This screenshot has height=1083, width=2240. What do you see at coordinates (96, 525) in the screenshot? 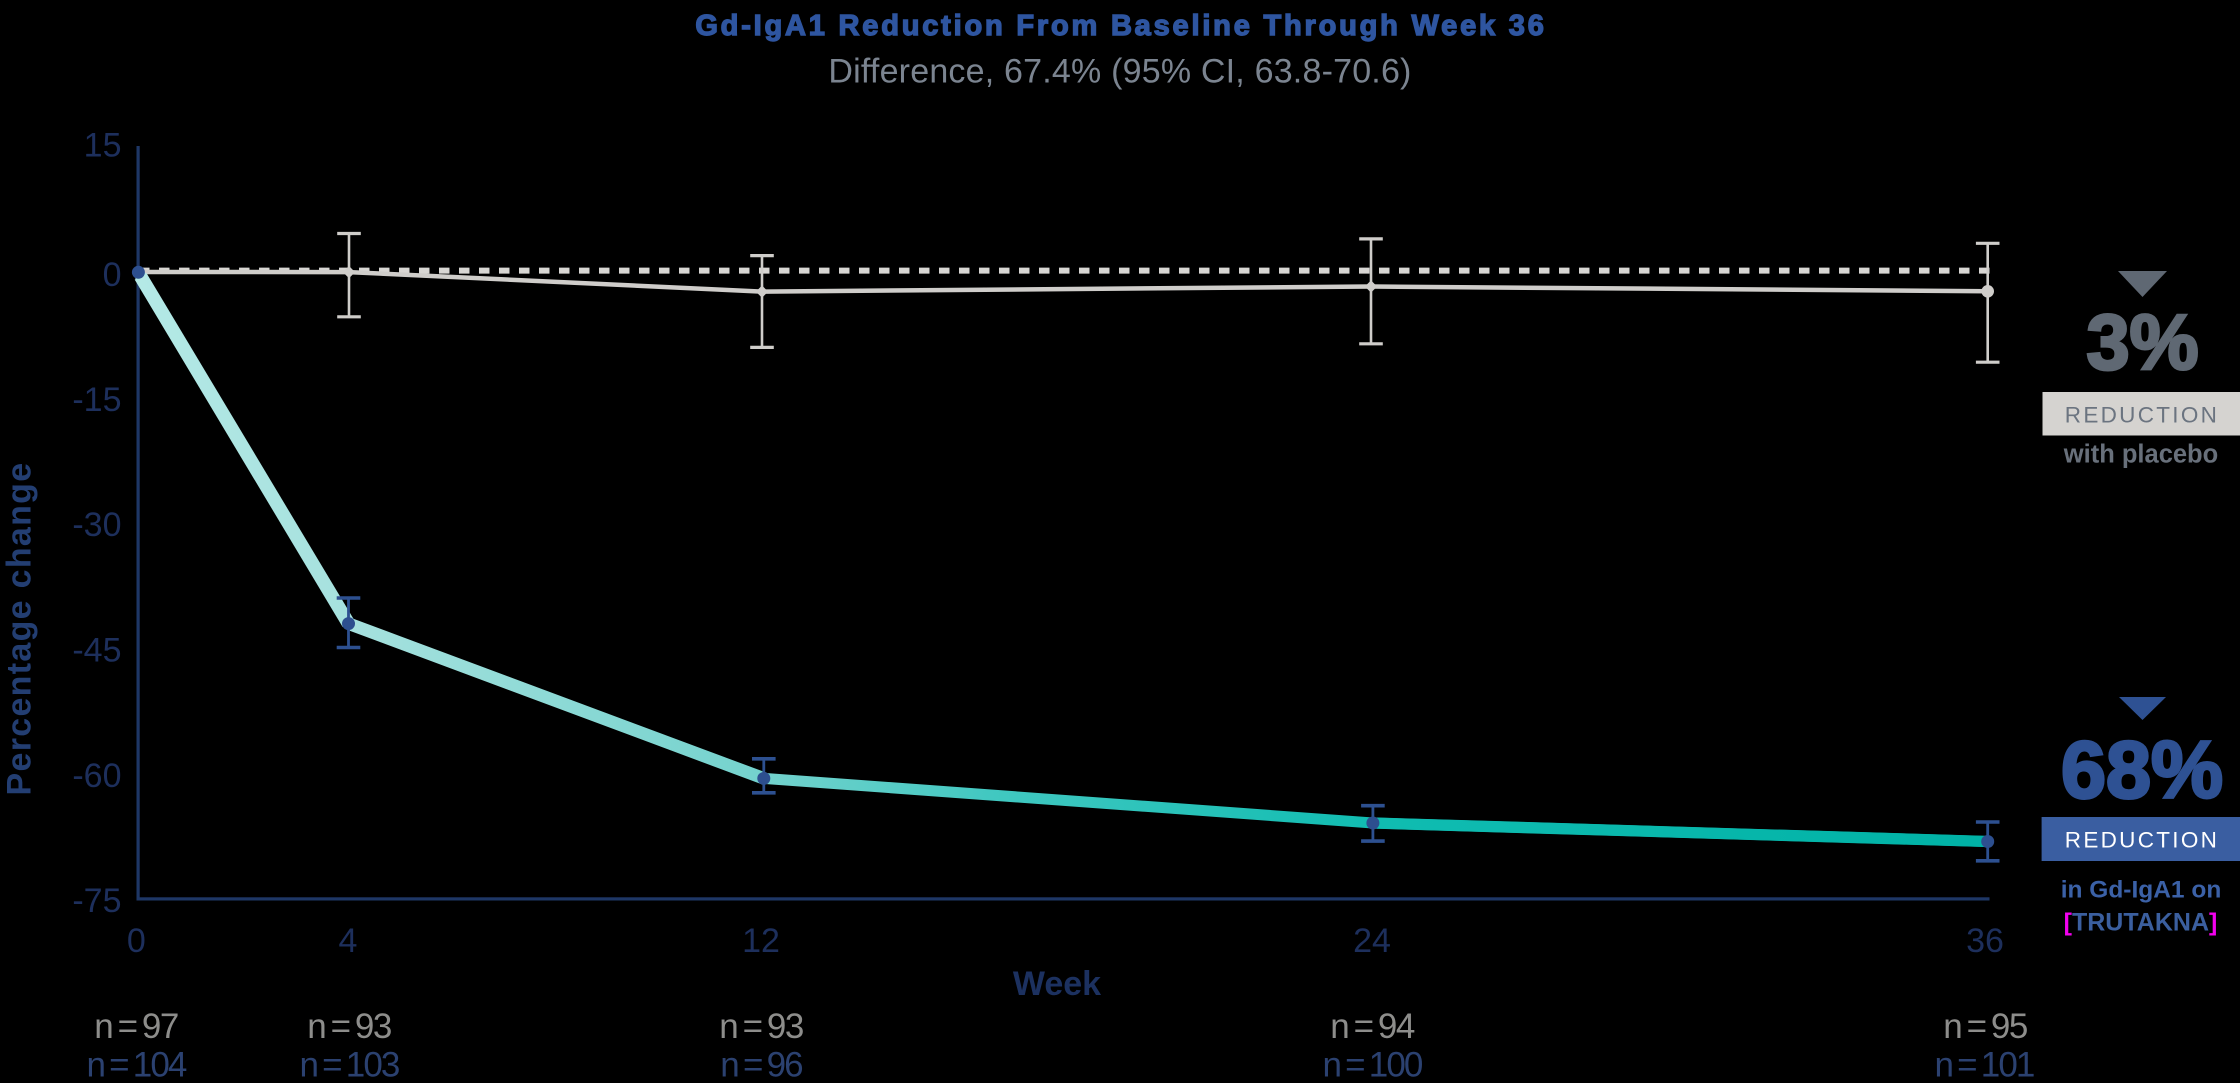
I see `svg-text: -30` at bounding box center [96, 525].